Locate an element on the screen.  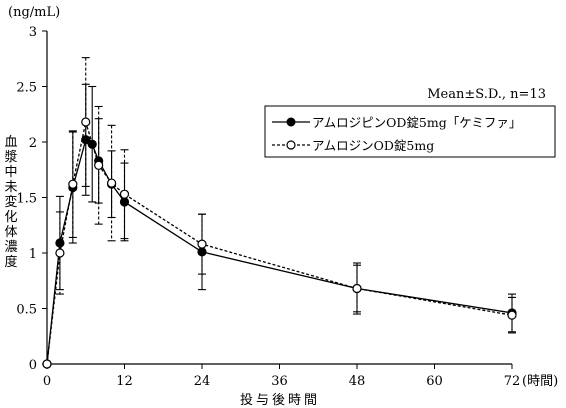
legend-label-series-1: アムロジピンOD錠5mg「ケミファ」 is located at coordinates (416, 122).